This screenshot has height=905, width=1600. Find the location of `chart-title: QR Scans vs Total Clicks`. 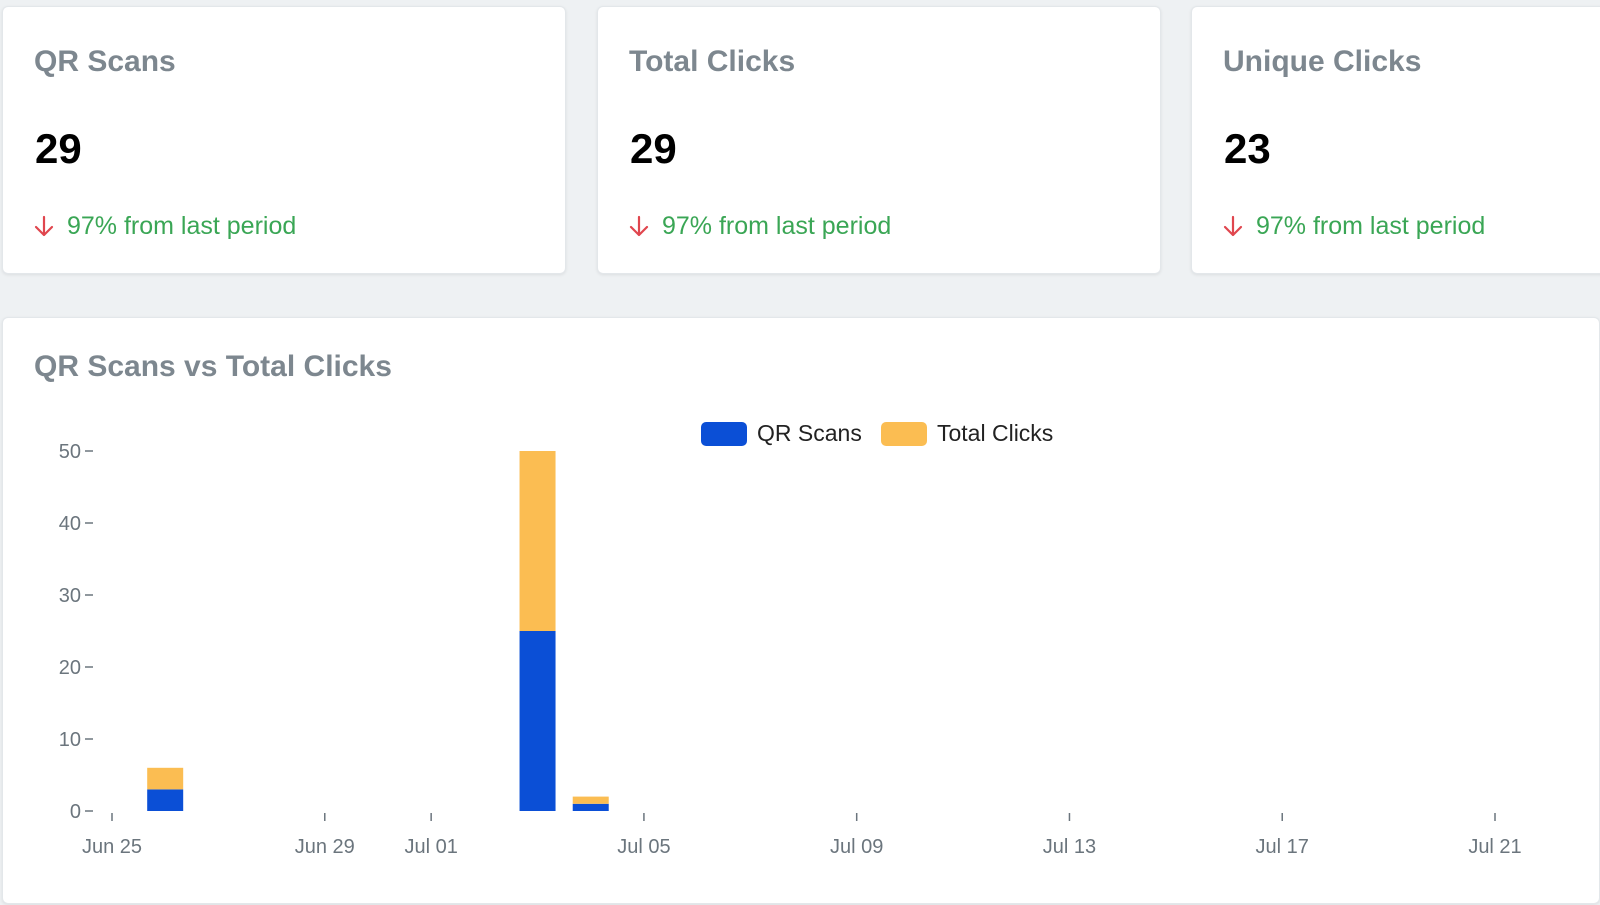

chart-title: QR Scans vs Total Clicks is located at coordinates (213, 366).